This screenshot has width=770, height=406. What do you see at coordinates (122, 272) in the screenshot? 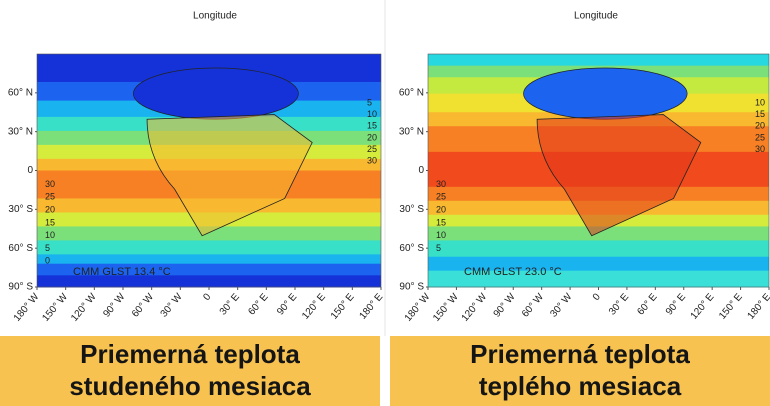
I see `annotation: CMM GLST 13.4 °C` at bounding box center [122, 272].